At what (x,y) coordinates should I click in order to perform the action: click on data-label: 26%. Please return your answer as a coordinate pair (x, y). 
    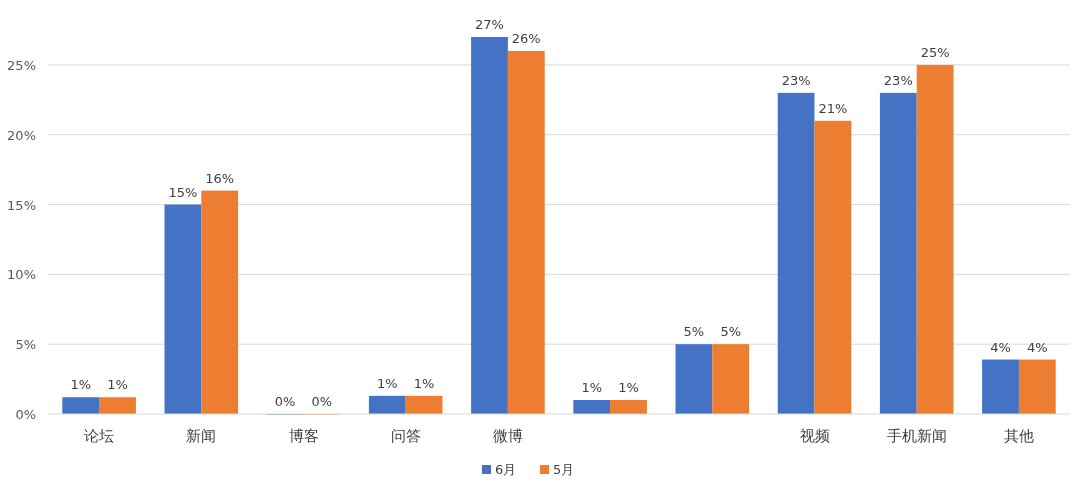
    Looking at the image, I should click on (526, 38).